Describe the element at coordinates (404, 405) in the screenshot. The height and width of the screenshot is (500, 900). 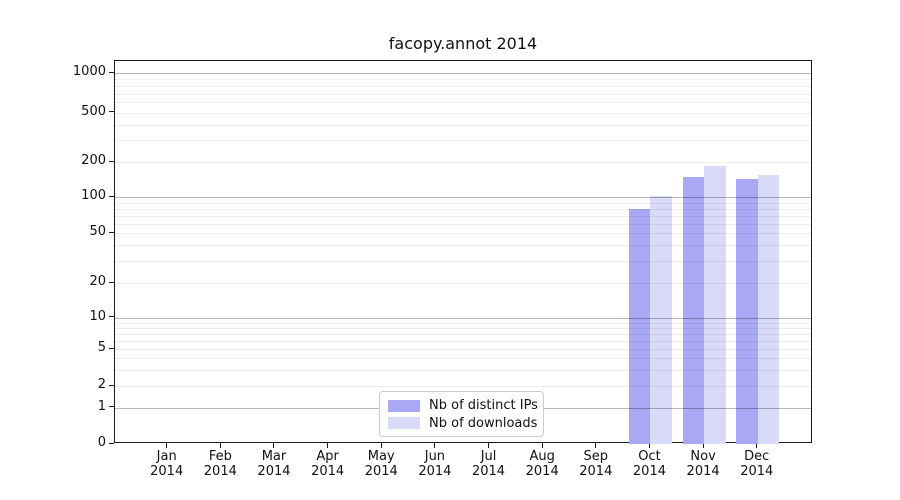
I see `legend-swatch-distinct-ips-icon` at that location.